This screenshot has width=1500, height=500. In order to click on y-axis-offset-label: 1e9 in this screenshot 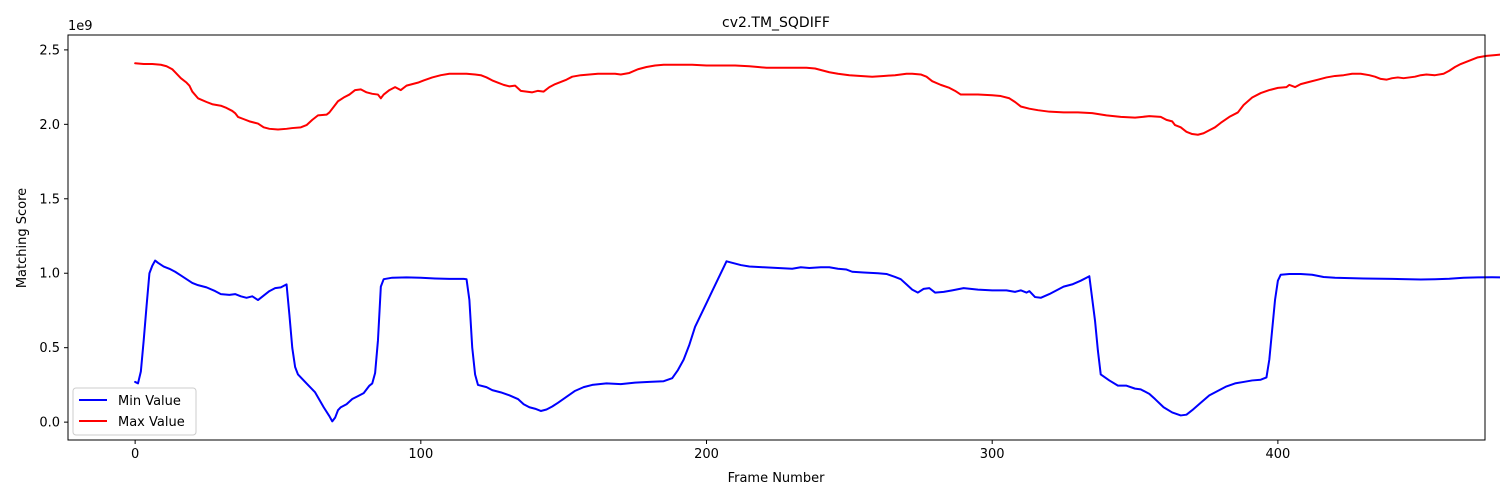, I will do `click(80, 26)`.